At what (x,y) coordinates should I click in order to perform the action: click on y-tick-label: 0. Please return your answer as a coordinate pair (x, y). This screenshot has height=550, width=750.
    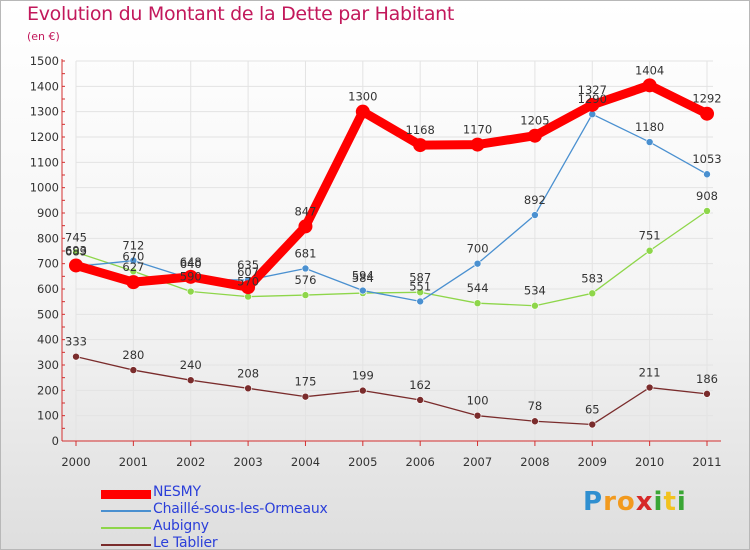
    Looking at the image, I should click on (55, 441).